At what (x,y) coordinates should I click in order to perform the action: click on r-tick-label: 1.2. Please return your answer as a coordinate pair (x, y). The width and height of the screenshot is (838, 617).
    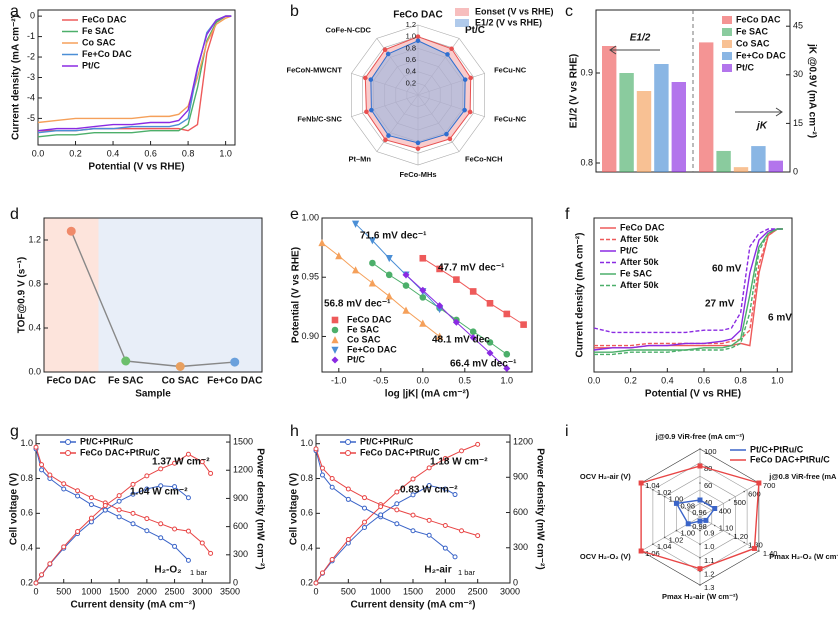
    Looking at the image, I should click on (411, 24).